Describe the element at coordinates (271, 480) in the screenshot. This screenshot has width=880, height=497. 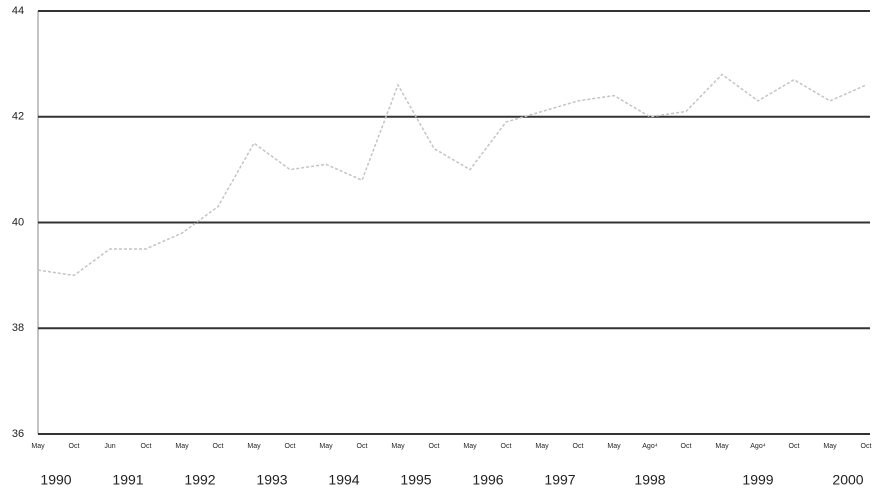
I see `year-label: 1993` at that location.